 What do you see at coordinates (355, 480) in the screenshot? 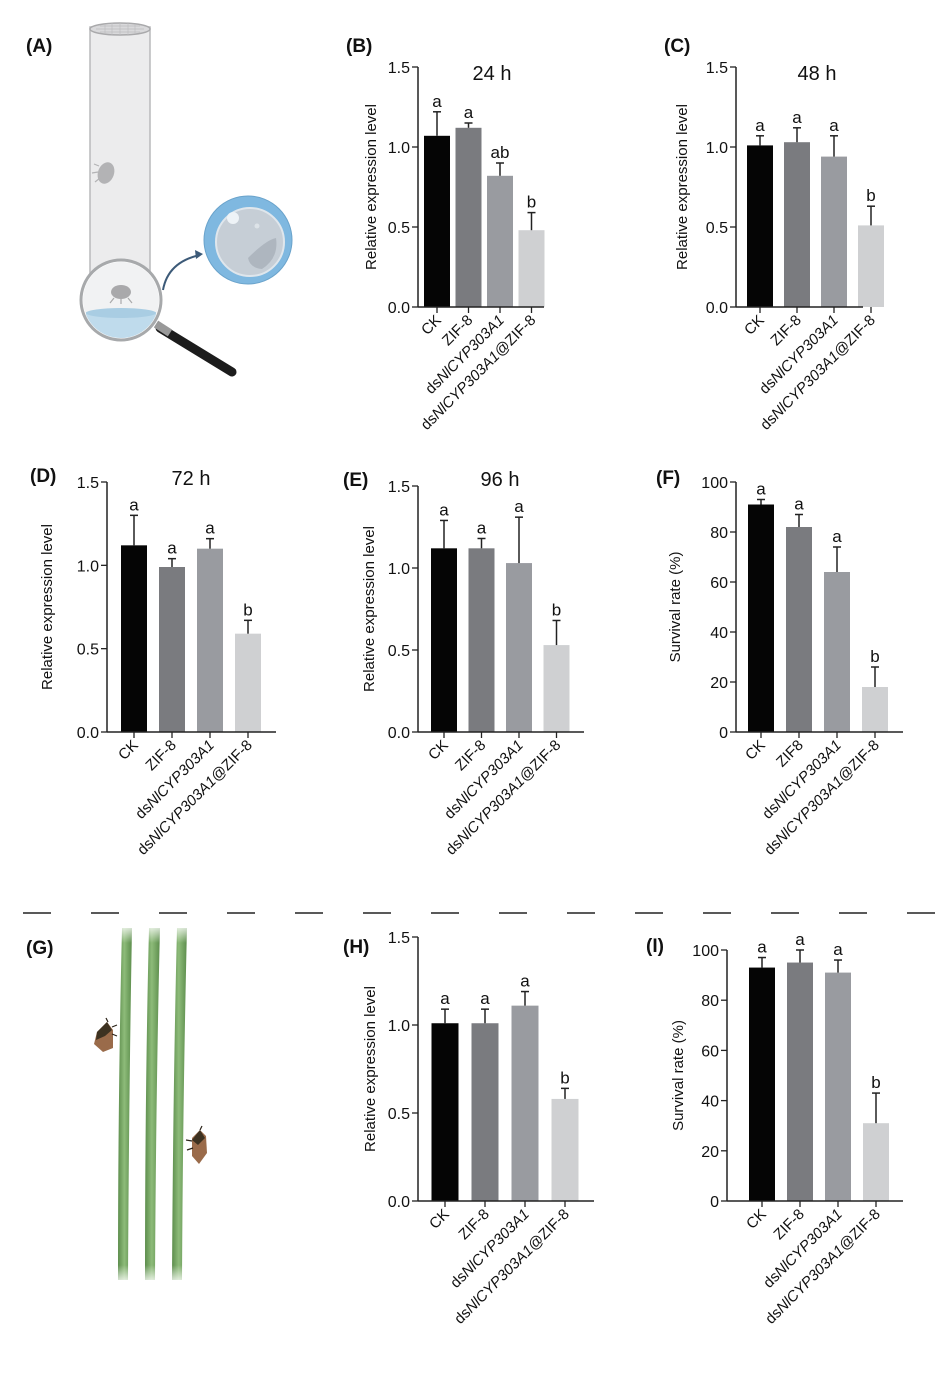
I see `panel-label: (E)` at bounding box center [355, 480].